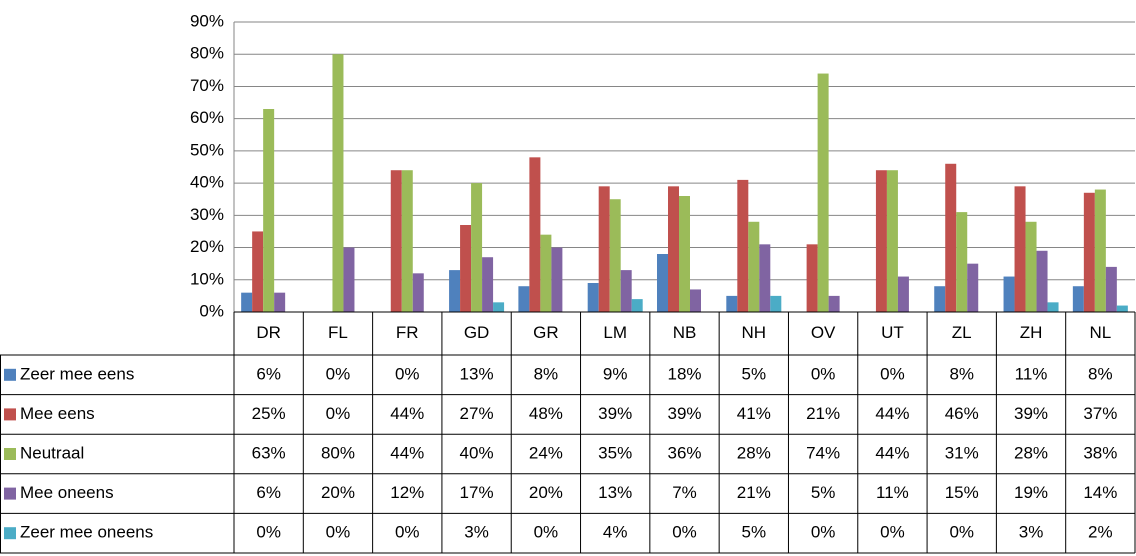 Image resolution: width=1136 pixels, height=556 pixels. What do you see at coordinates (77, 373) in the screenshot?
I see `legend-label: Zeer mee eens` at bounding box center [77, 373].